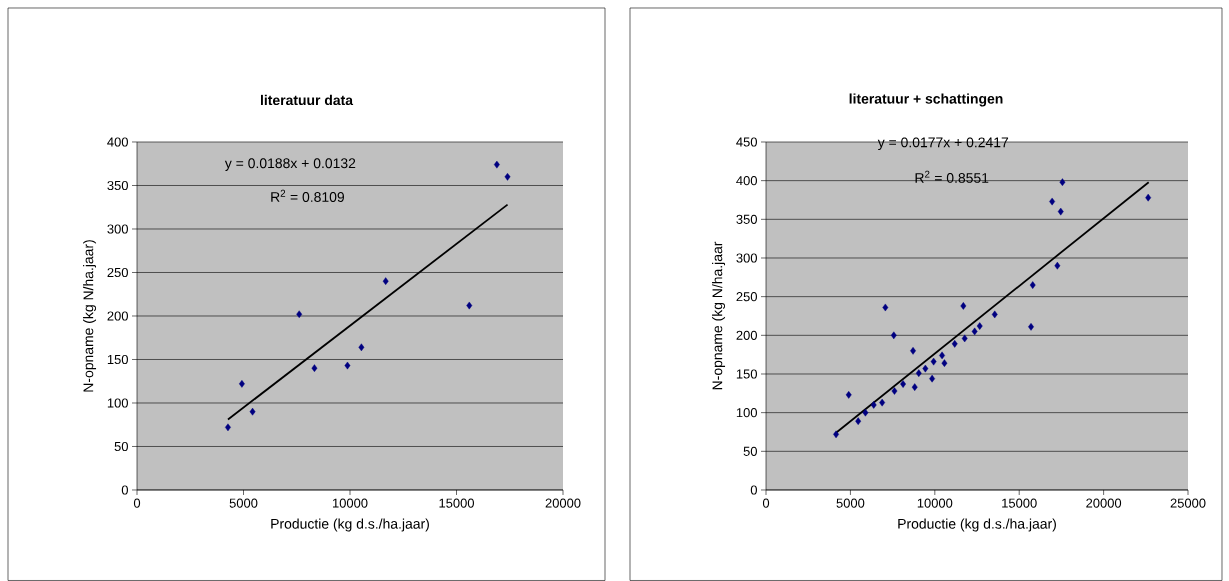 This screenshot has height=581, width=1229. I want to click on annotation: R$^{2}$ = 0.8109, so click(307, 196).